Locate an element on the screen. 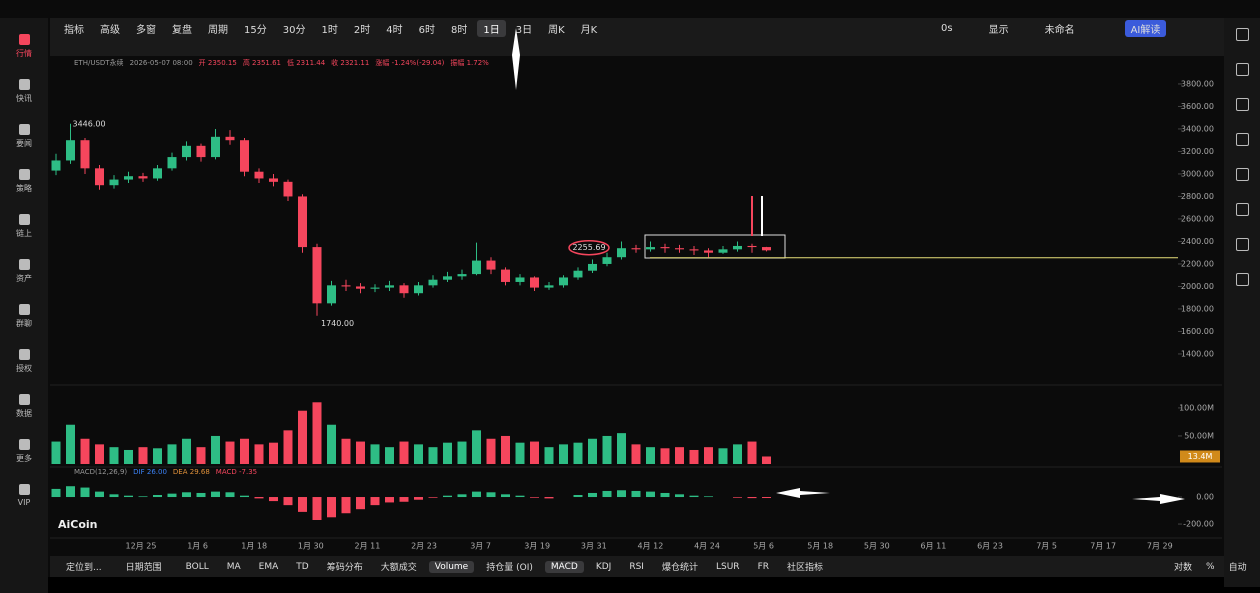  x-tick-label: 1月 6 is located at coordinates (197, 546).